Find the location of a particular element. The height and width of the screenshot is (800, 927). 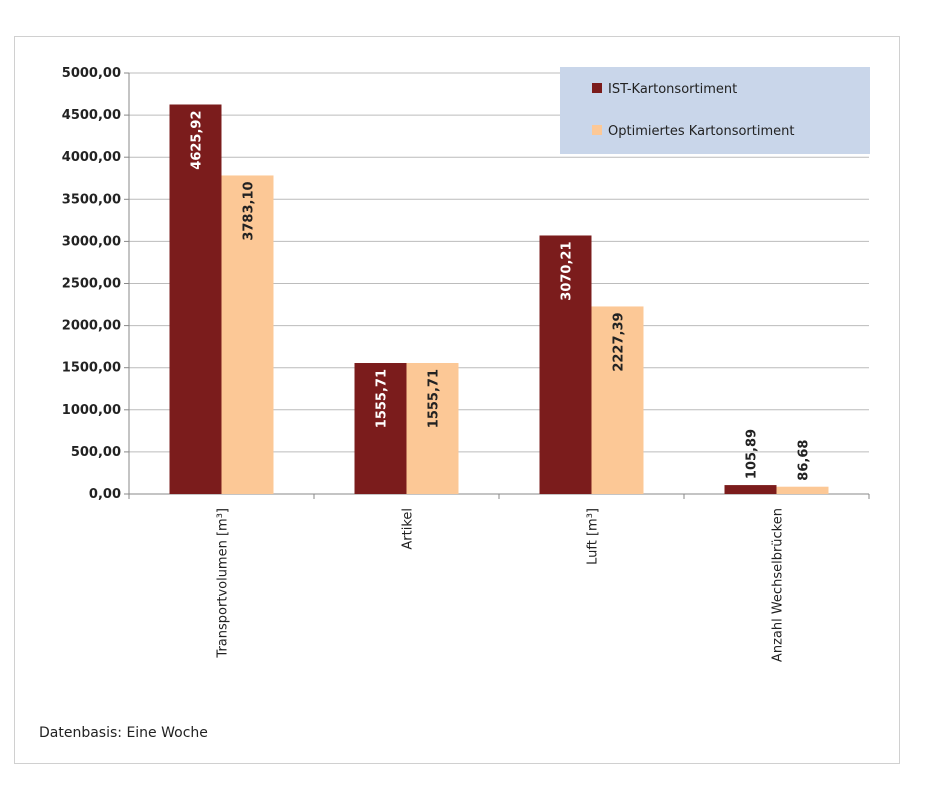

data-label: 105,89 is located at coordinates (752, 454).